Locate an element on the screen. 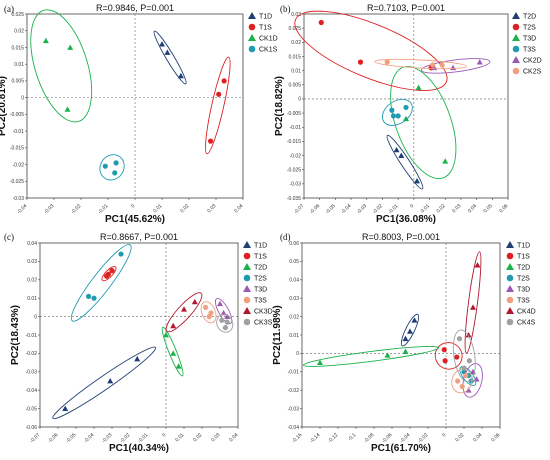  ellipse-ck3d is located at coordinates (184, 312).